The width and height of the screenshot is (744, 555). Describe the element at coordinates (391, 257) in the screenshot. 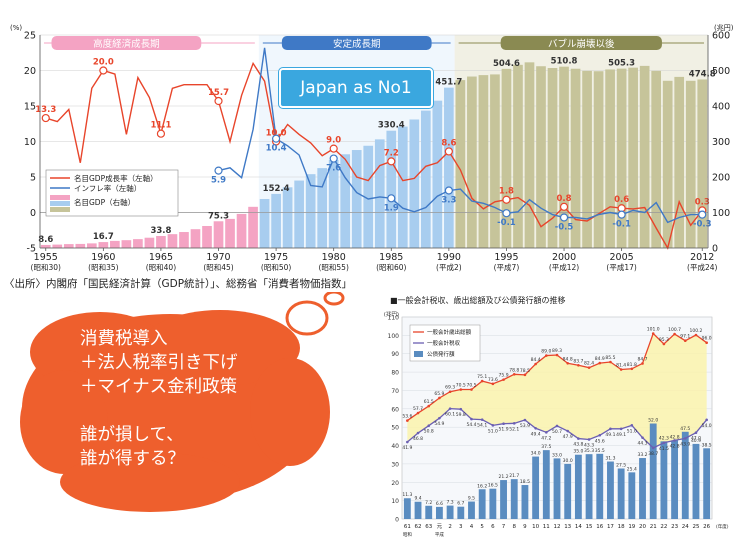

I see `x-tick-label: 1985` at that location.